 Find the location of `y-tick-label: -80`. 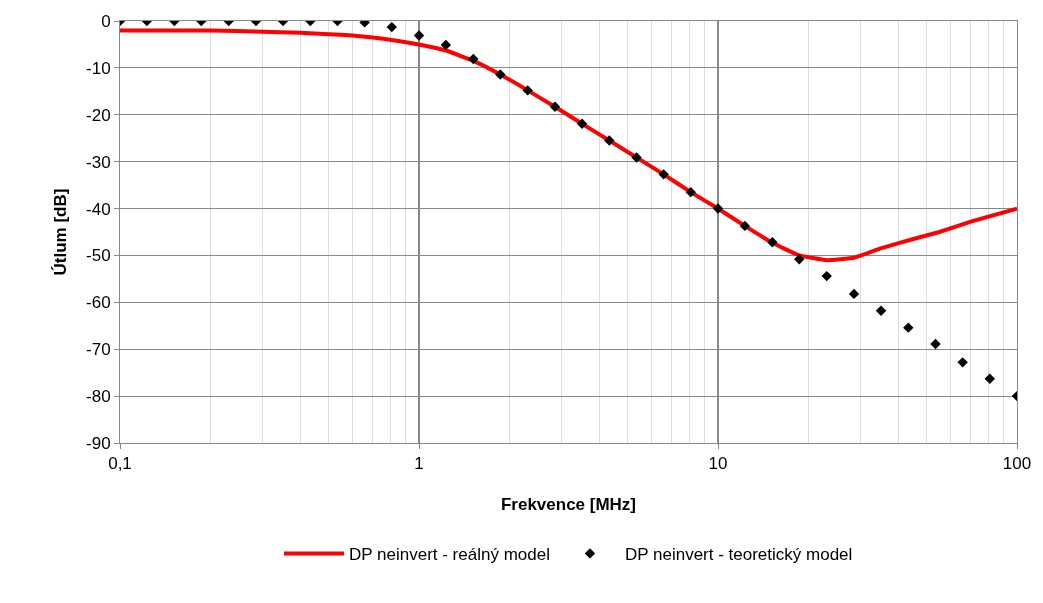

y-tick-label: -80 is located at coordinates (98, 397).